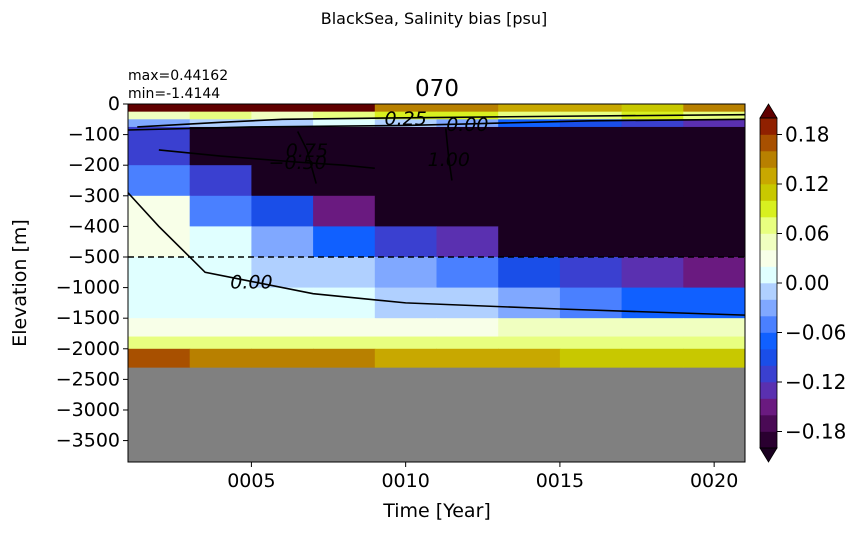  I want to click on y-tick-label: −3500, so click(88, 441).